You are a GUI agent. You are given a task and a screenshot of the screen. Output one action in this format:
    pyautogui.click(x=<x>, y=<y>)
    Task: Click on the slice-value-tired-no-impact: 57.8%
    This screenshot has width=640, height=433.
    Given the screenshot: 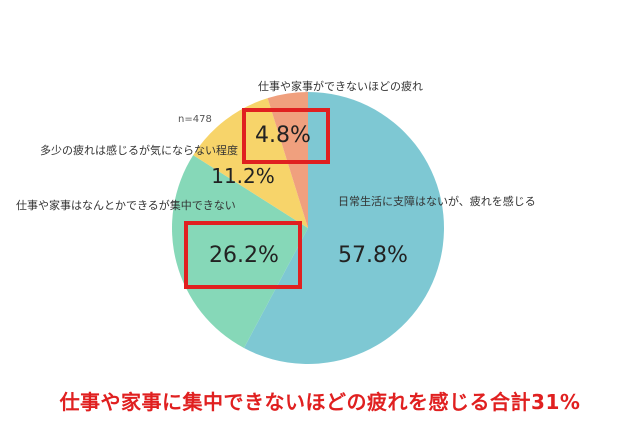 What is the action you would take?
    pyautogui.click(x=373, y=255)
    